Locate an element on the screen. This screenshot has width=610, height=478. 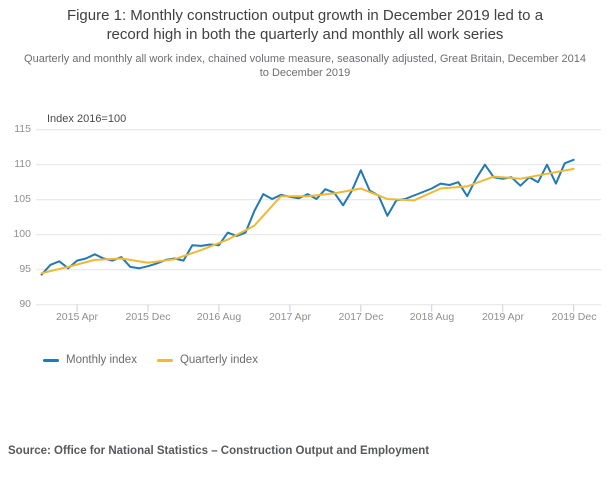
legend-label-quarterly: Quarterly index is located at coordinates (218, 360).